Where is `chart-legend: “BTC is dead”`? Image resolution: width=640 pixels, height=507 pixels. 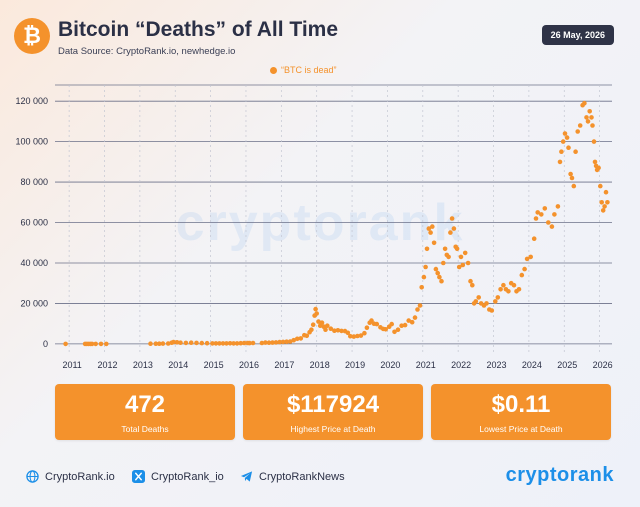
chart-legend: “BTC is dead” is located at coordinates (303, 70).